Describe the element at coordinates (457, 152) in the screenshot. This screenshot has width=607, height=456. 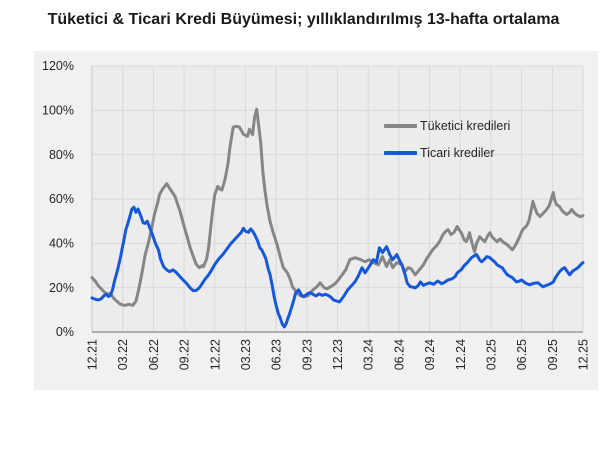
I see `legend-label-ticari: Ticari krediler` at that location.